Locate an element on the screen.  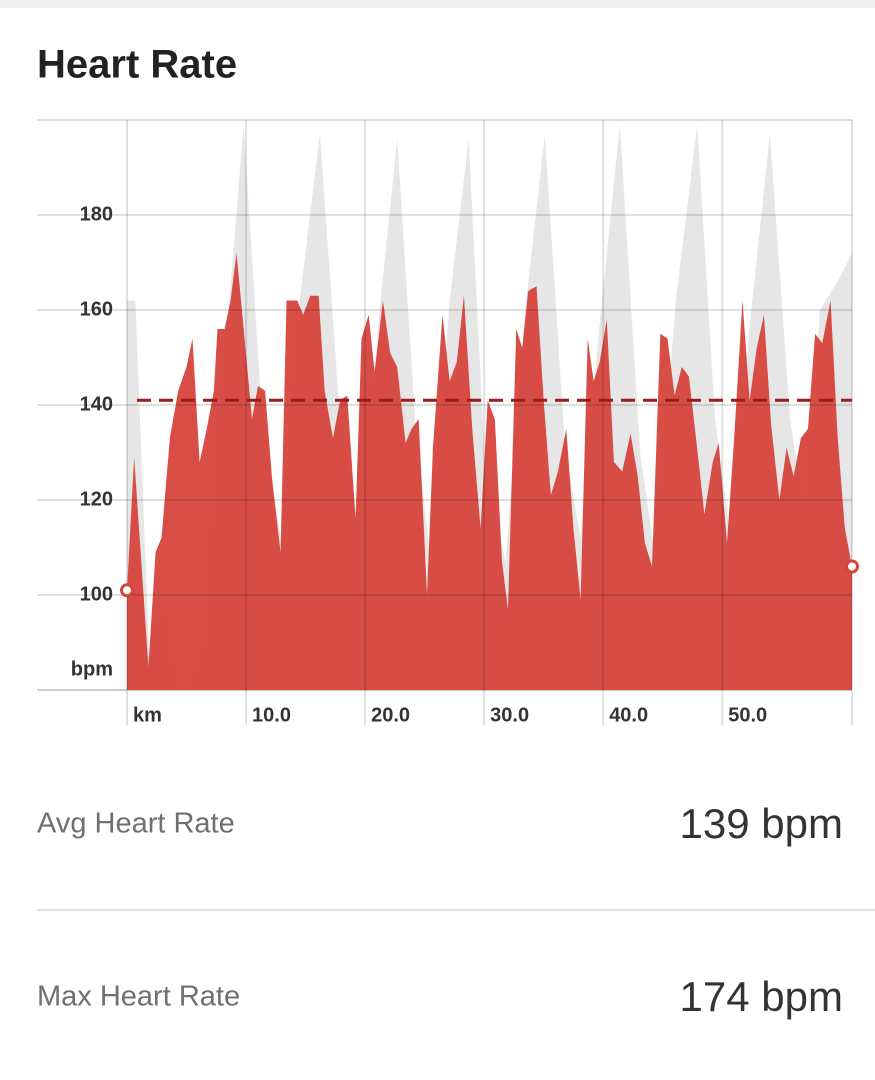
stat-label: Max Heart Rate is located at coordinates (138, 997).